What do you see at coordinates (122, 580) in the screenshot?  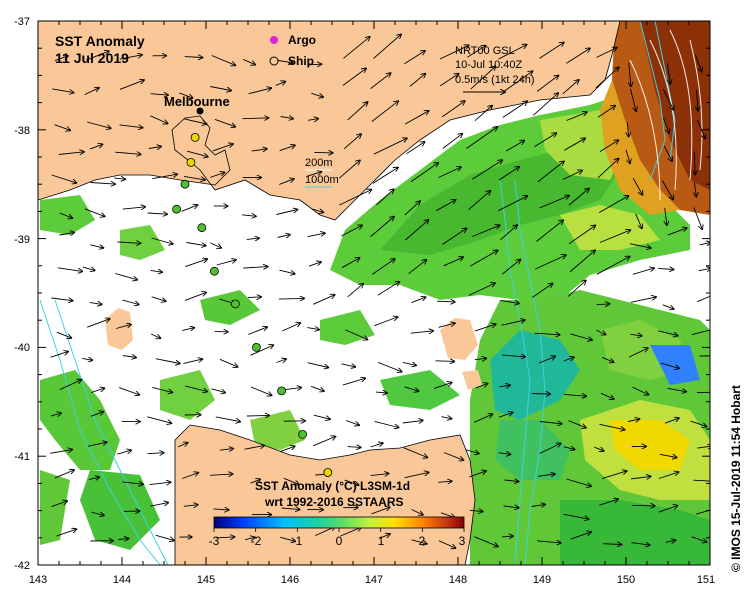 I see `x-tick-label: 144` at bounding box center [122, 580].